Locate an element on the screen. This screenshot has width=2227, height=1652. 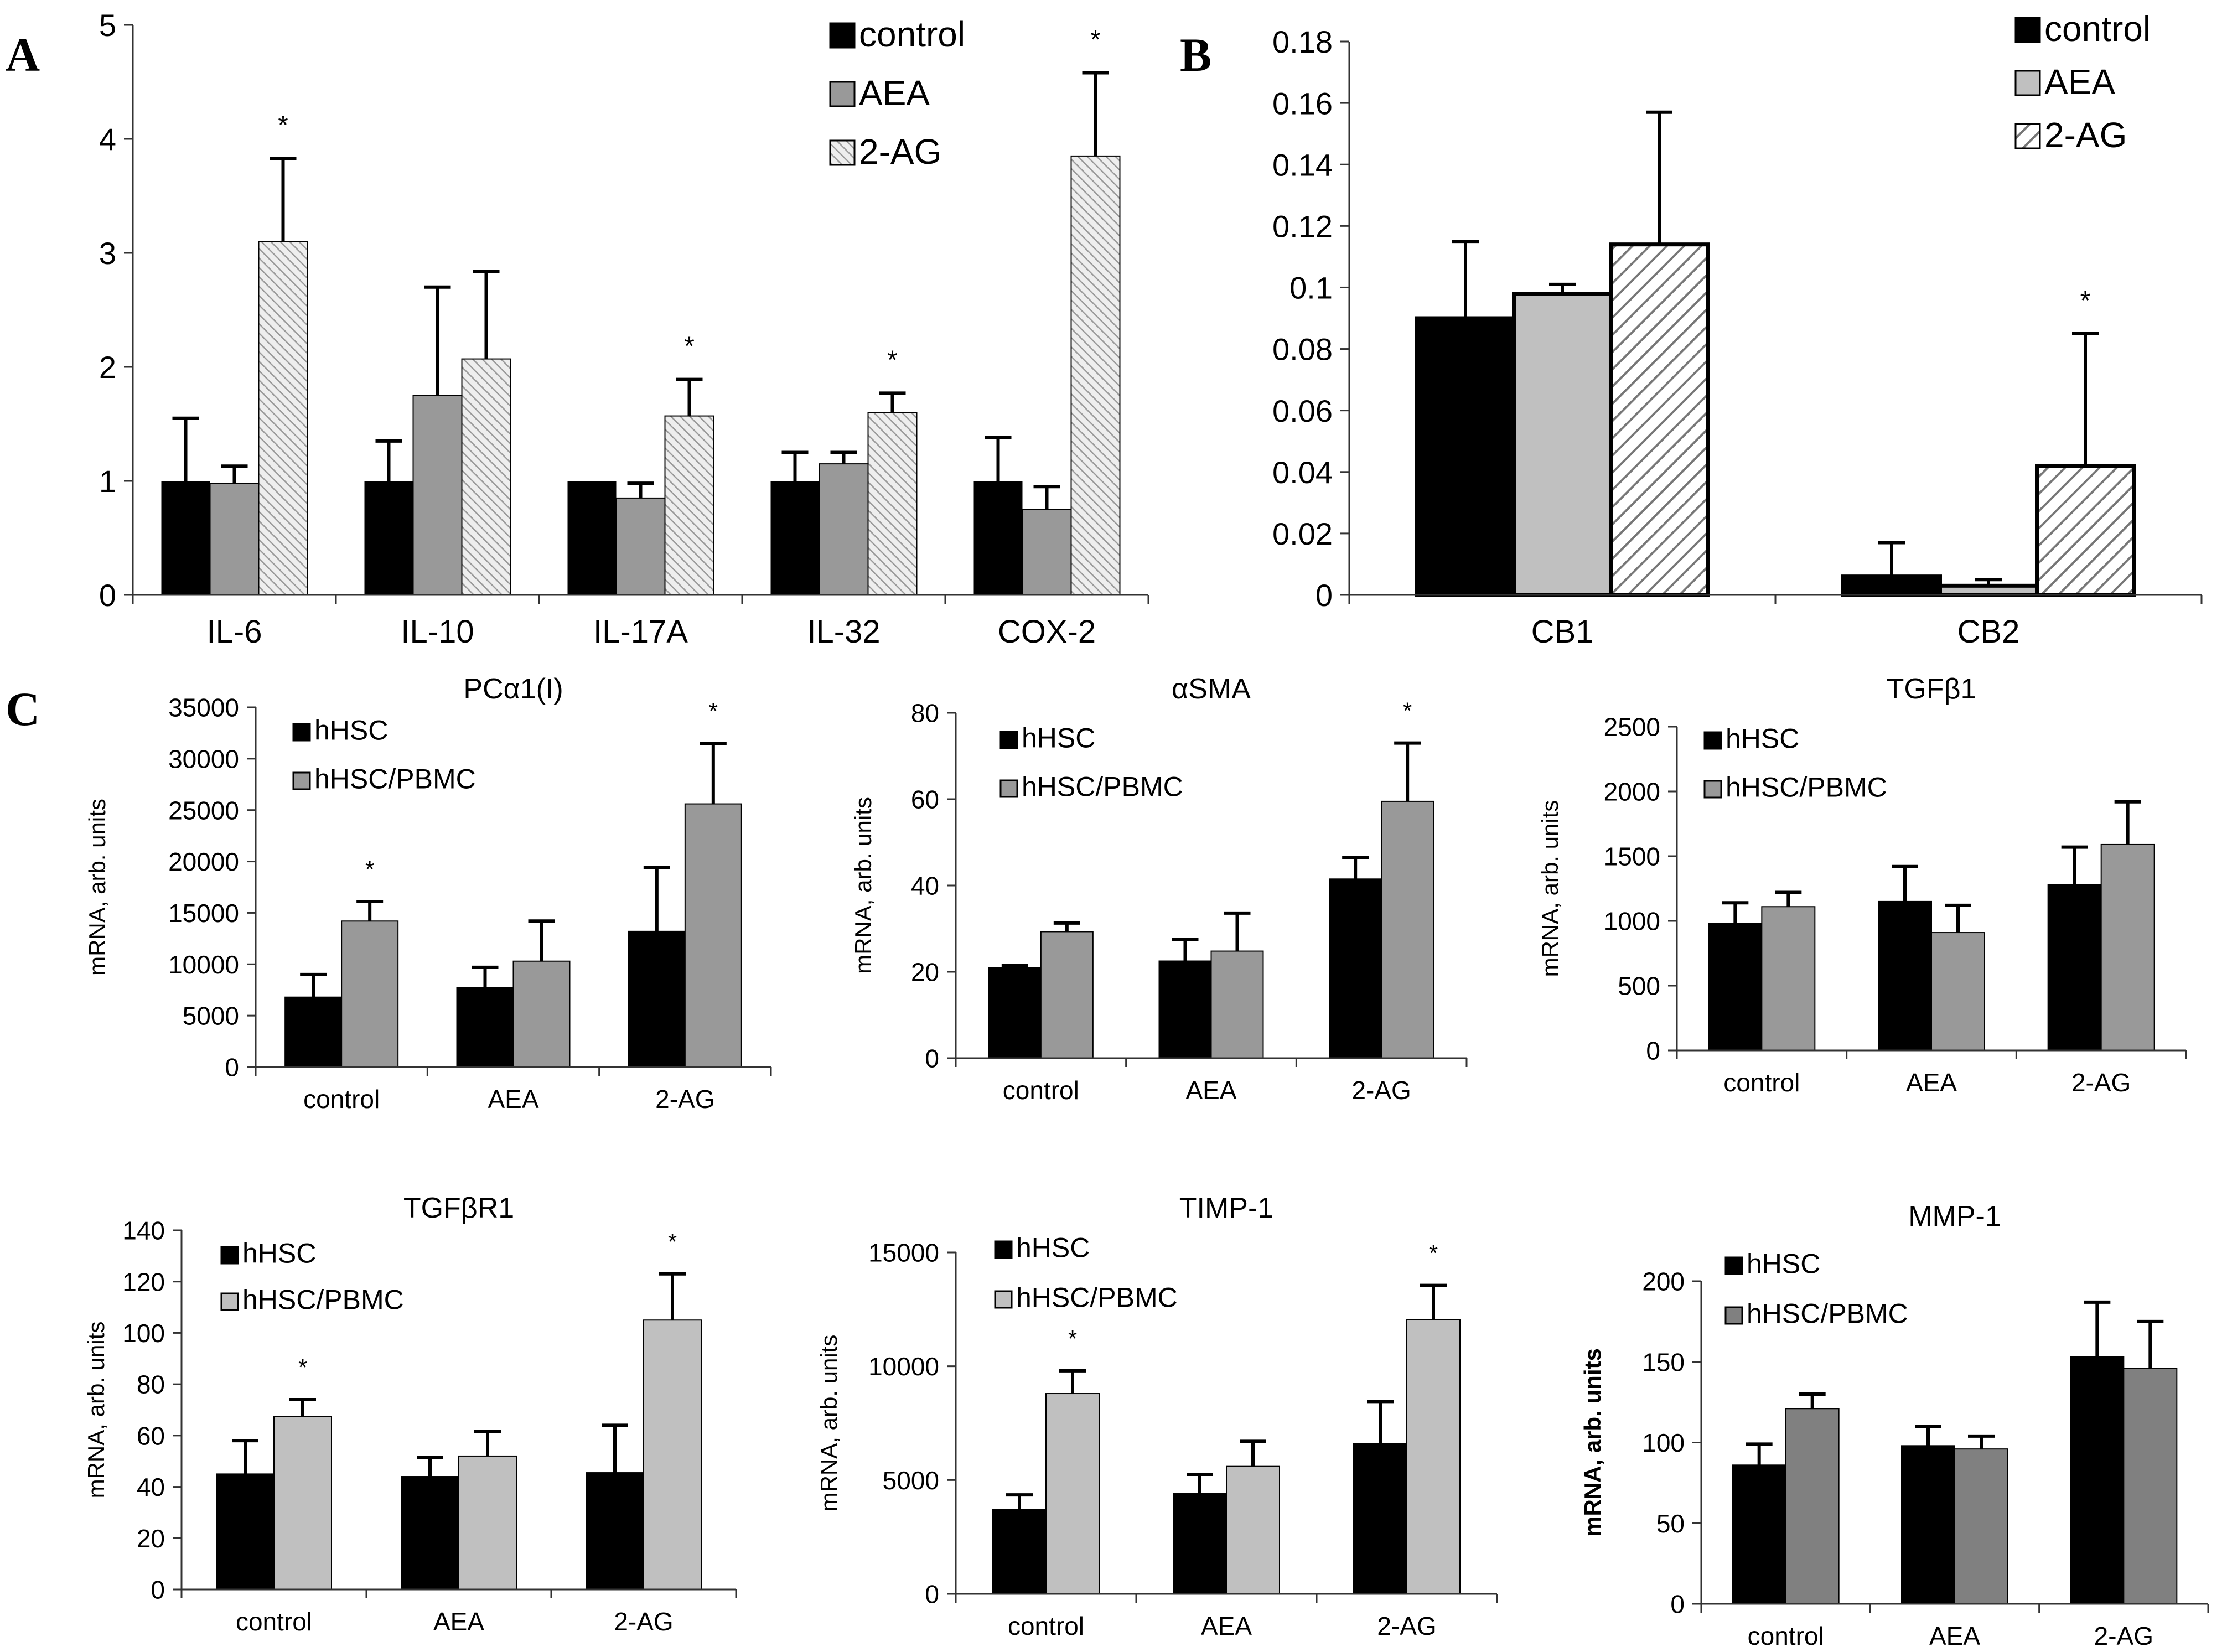
y-tick-label: 30000 is located at coordinates (203, 758).